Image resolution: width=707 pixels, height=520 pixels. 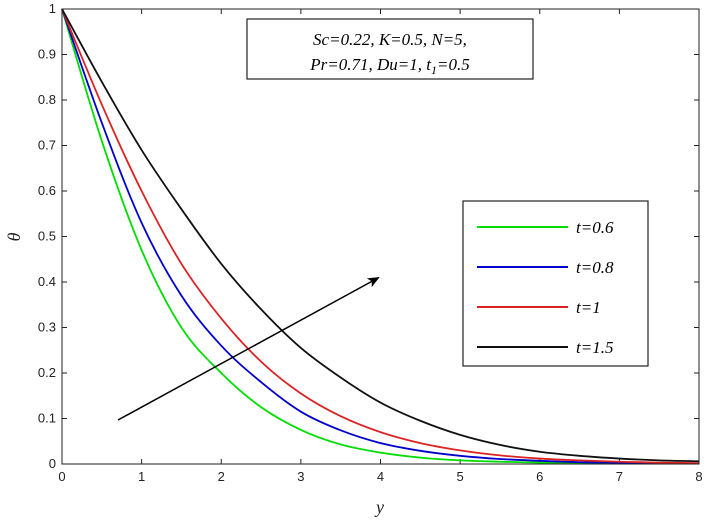 What do you see at coordinates (47, 281) in the screenshot?
I see `y-tick-label: 0.4` at bounding box center [47, 281].